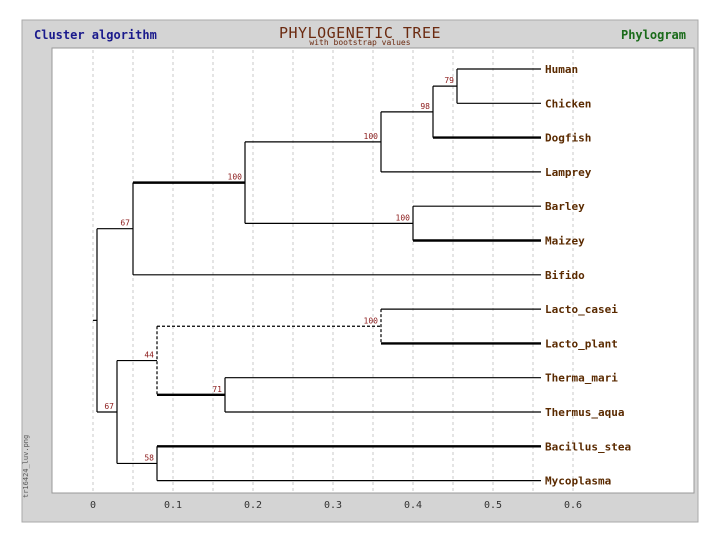  What do you see at coordinates (26, 466) in the screenshot?
I see `side-filename-note: tr16424_luv.png` at bounding box center [26, 466].